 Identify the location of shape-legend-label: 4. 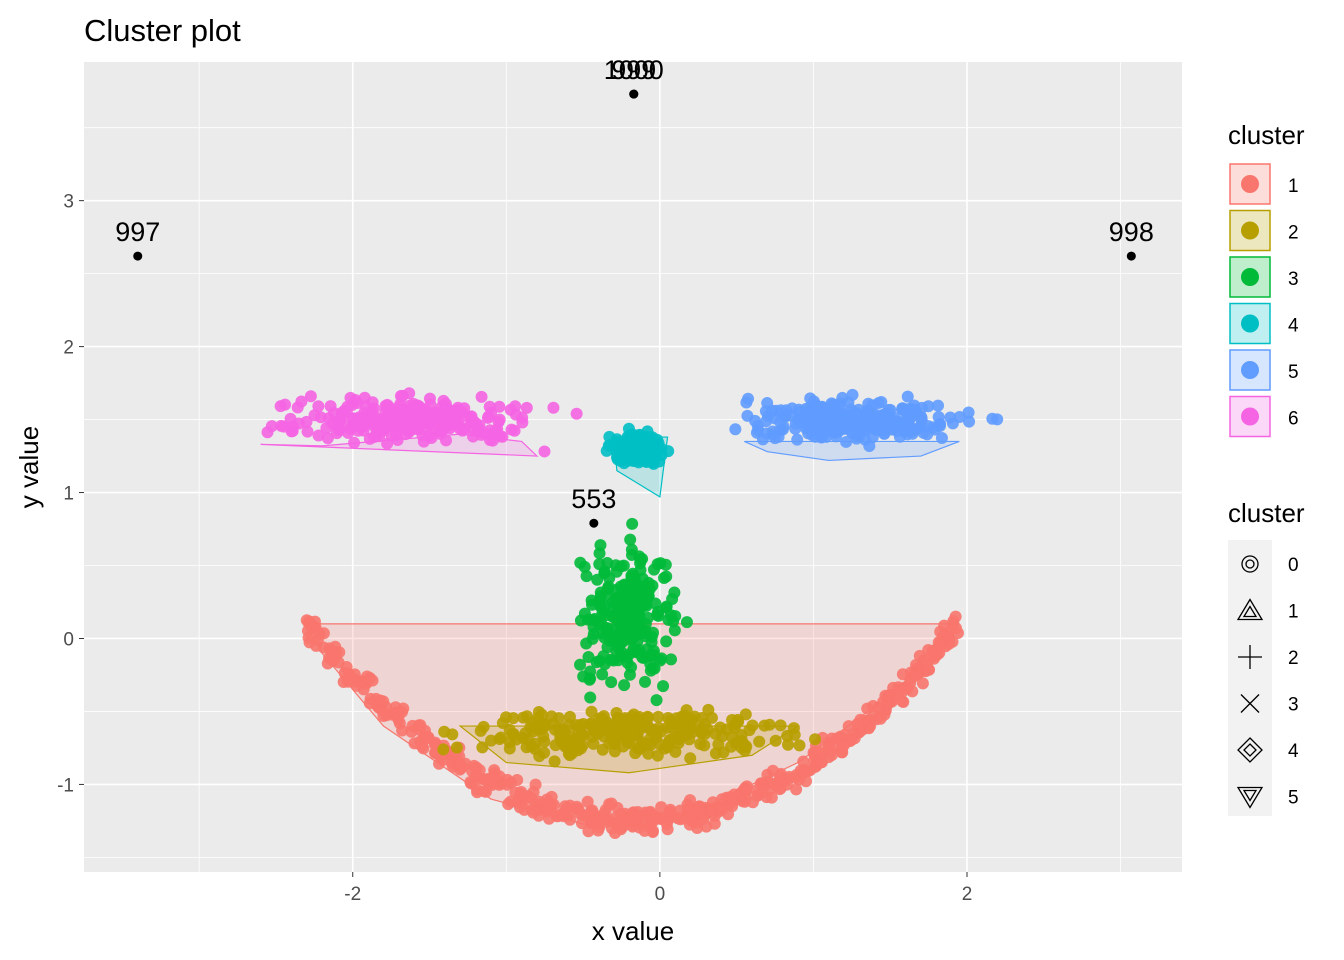
(1293, 751).